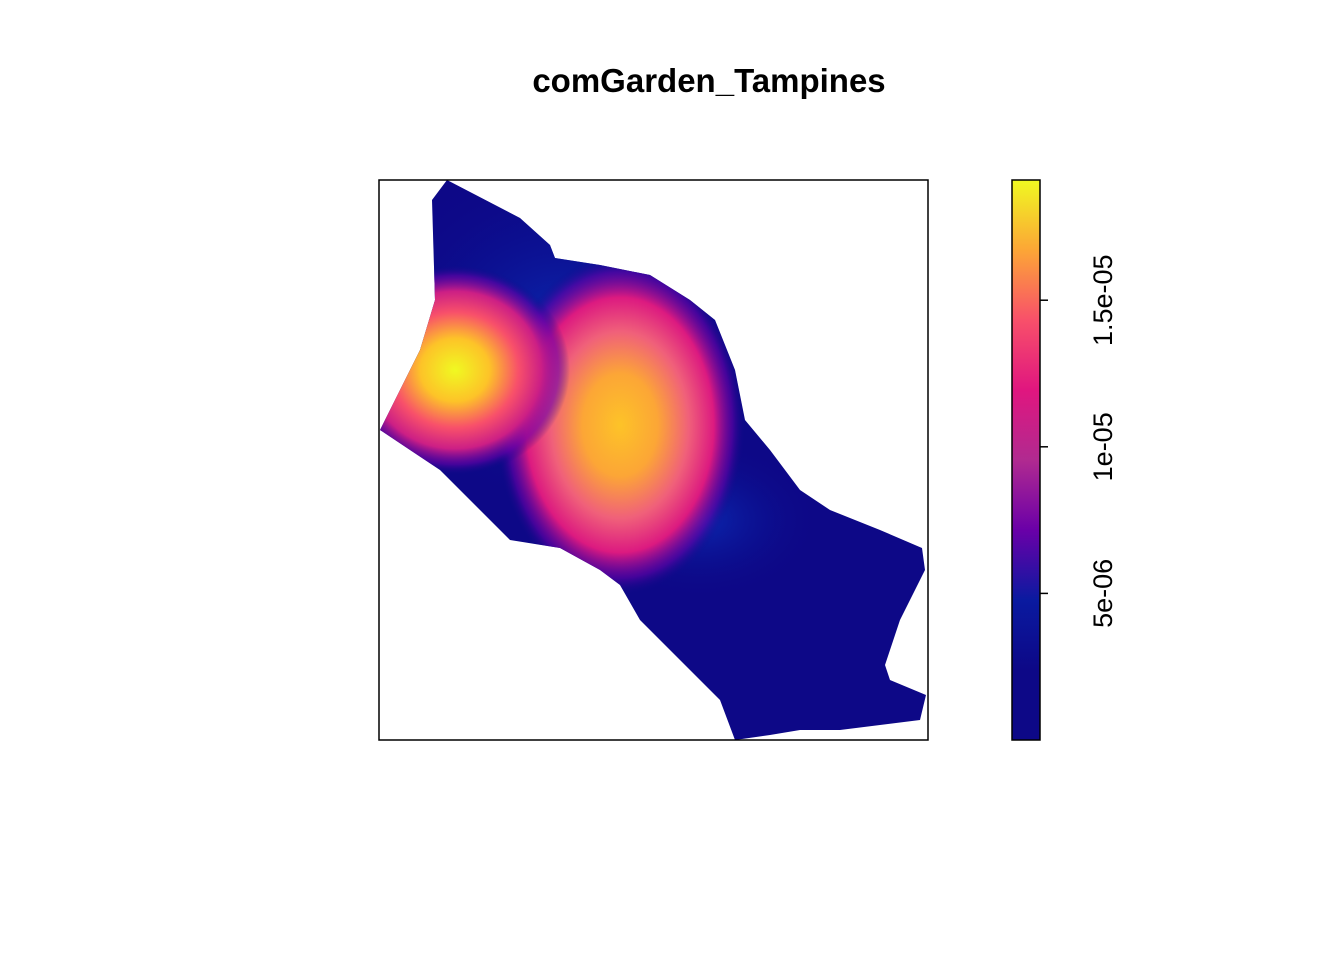 Image resolution: width=1344 pixels, height=960 pixels. What do you see at coordinates (475, 370) in the screenshot?
I see `density-hotspot` at bounding box center [475, 370].